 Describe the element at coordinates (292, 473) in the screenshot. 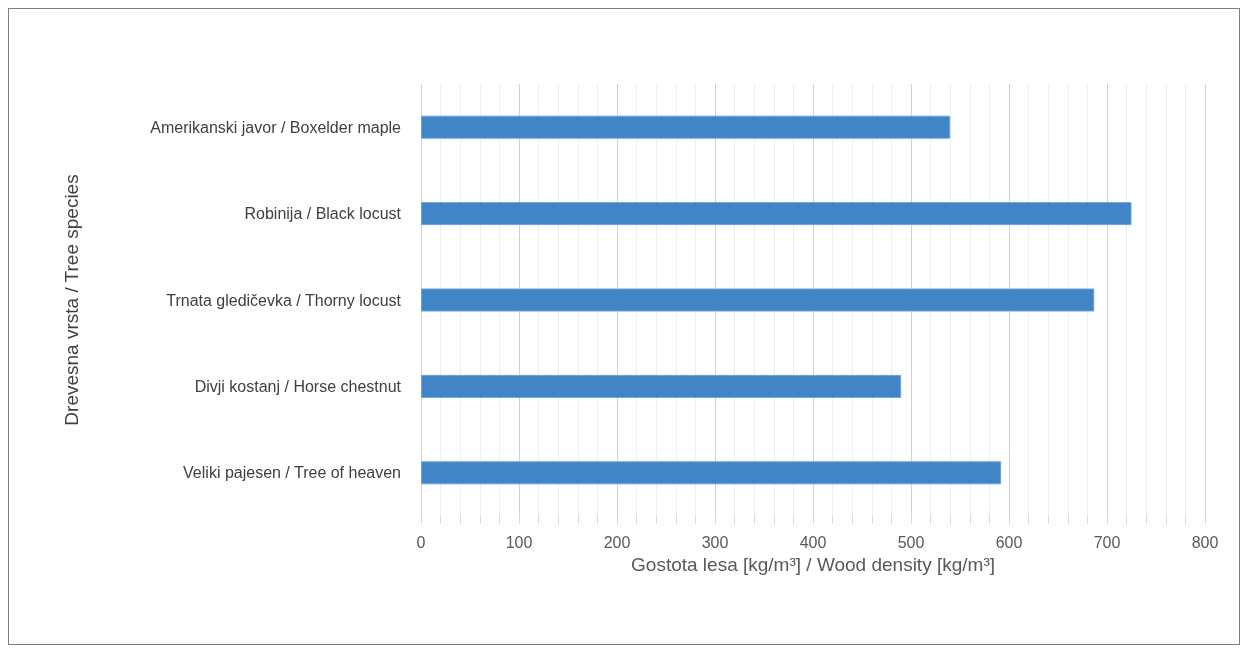

I see `y-tick-label: Veliki pajesen / Tree of heaven` at that location.